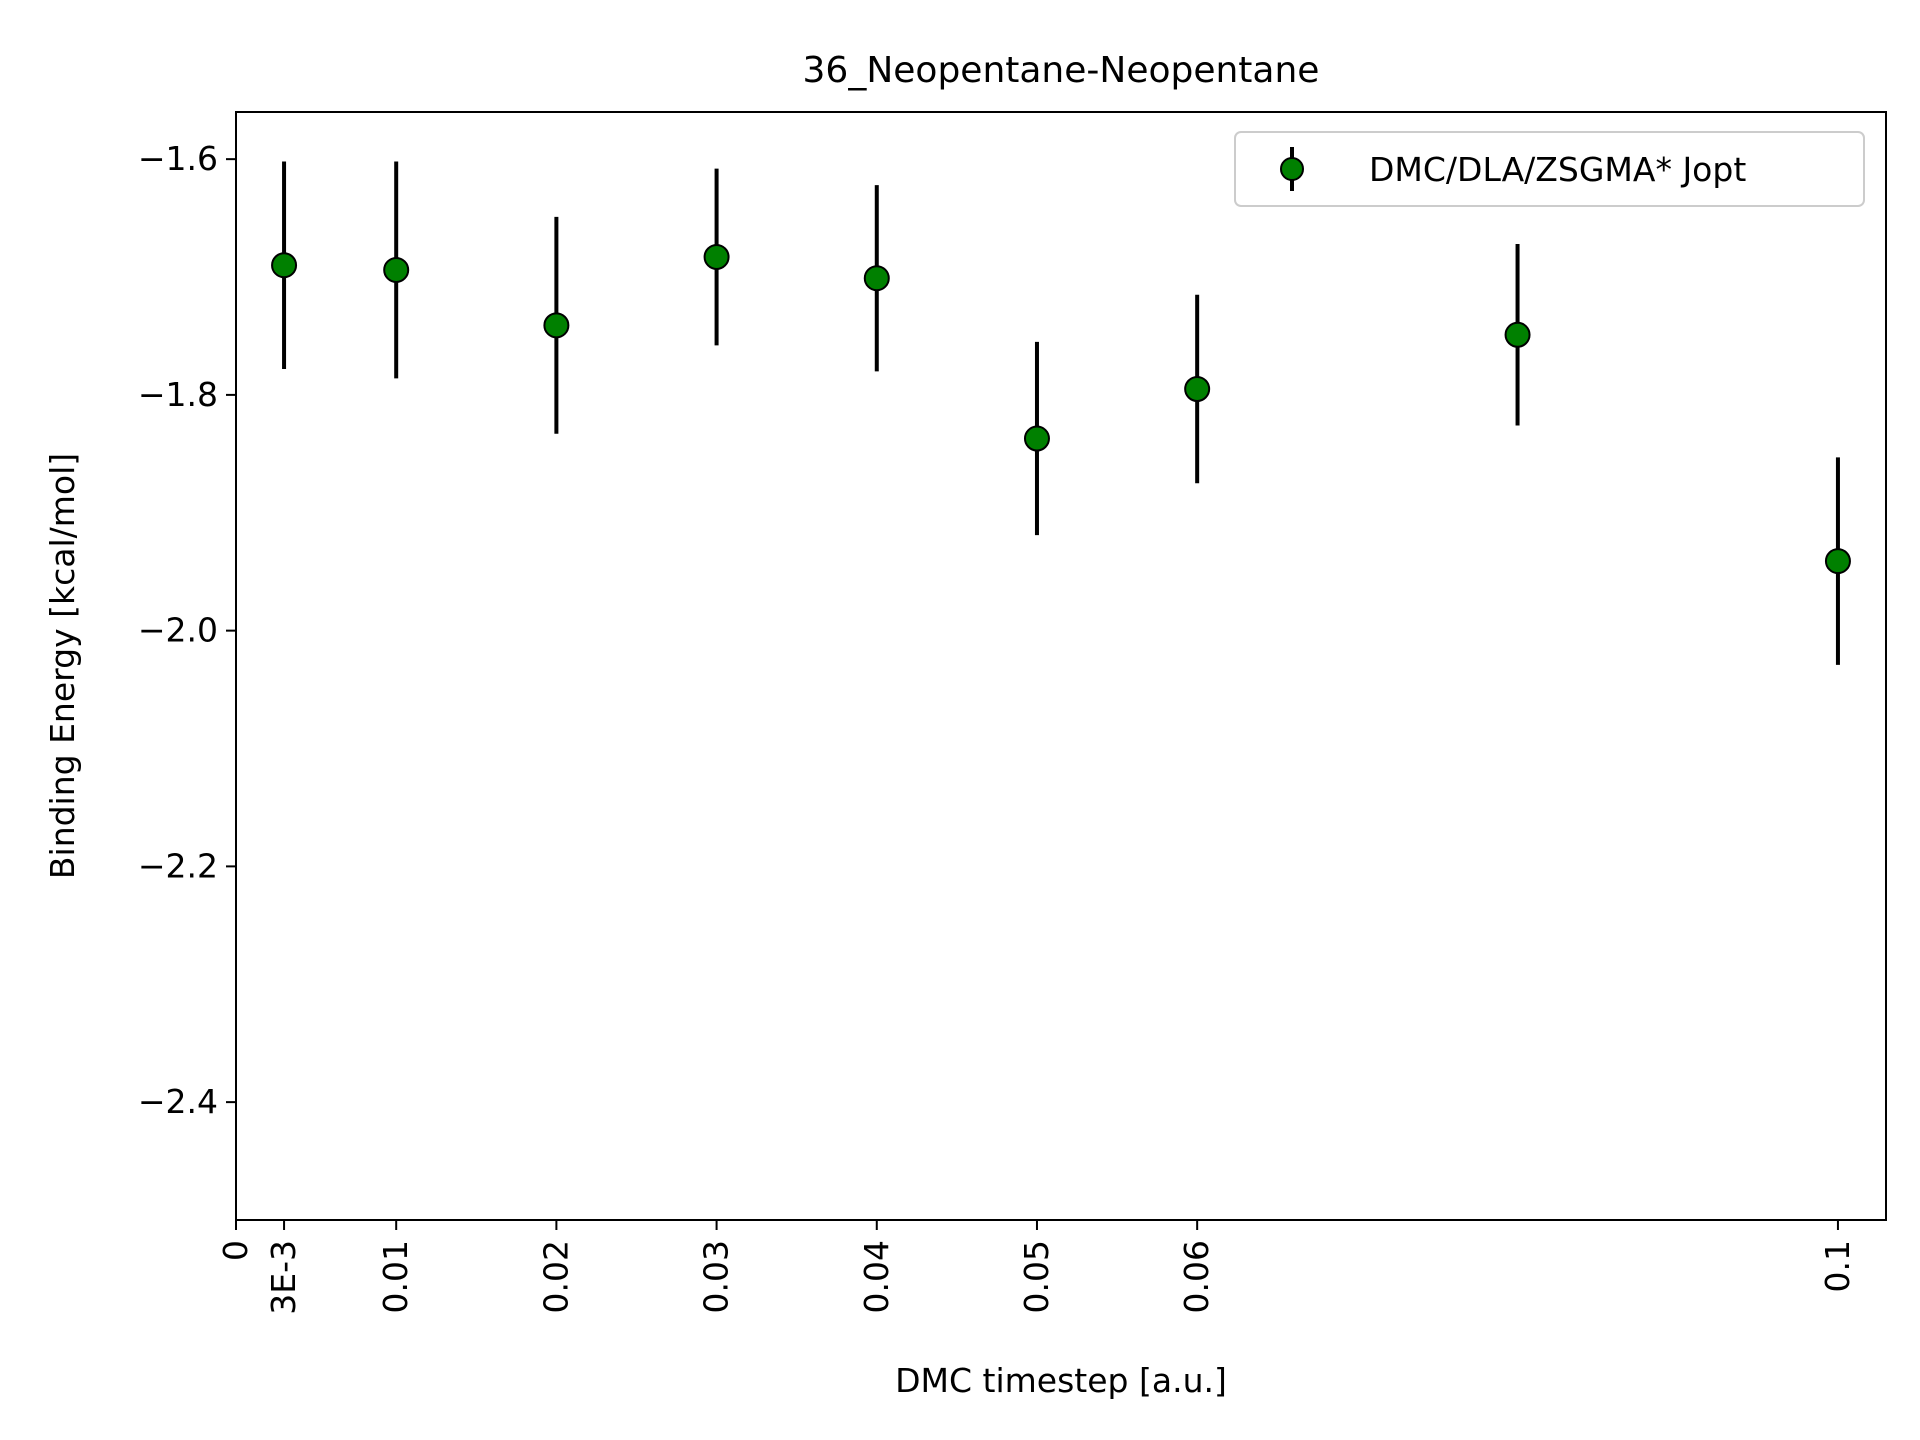 The width and height of the screenshot is (1920, 1440). Describe the element at coordinates (178, 1101) in the screenshot. I see `y-tick-label: −2.4` at that location.